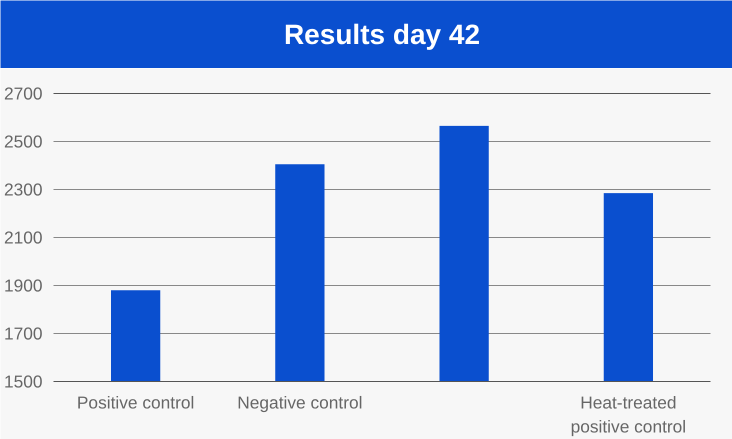 The width and height of the screenshot is (732, 439). Describe the element at coordinates (23, 238) in the screenshot. I see `y-tick-label: 2100` at that location.